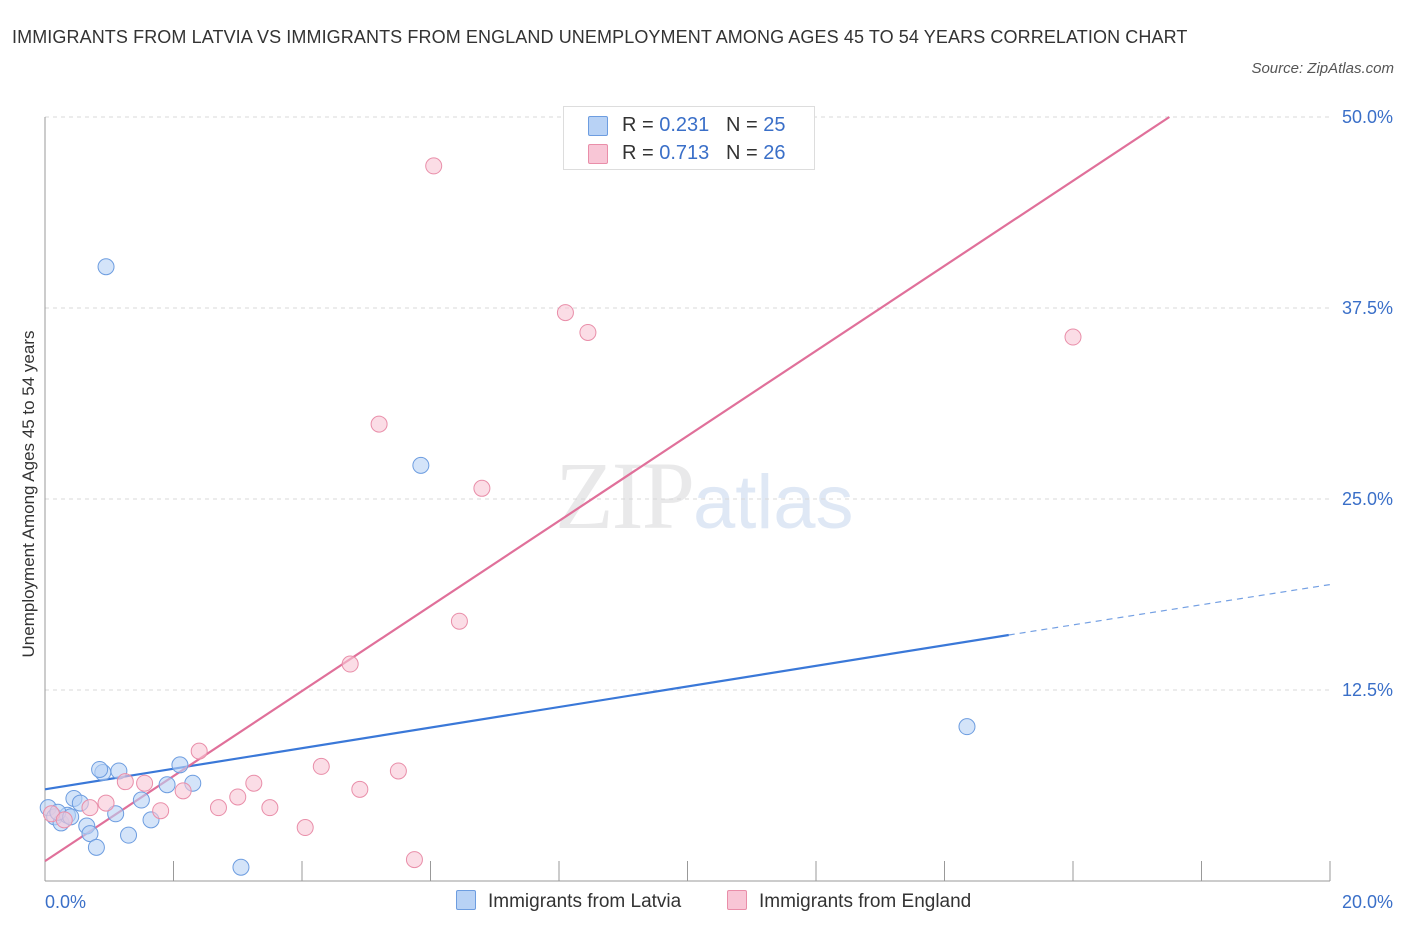 Image resolution: width=1406 pixels, height=930 pixels. I want to click on bottom-legend-england: Immigrants from England, so click(849, 902).